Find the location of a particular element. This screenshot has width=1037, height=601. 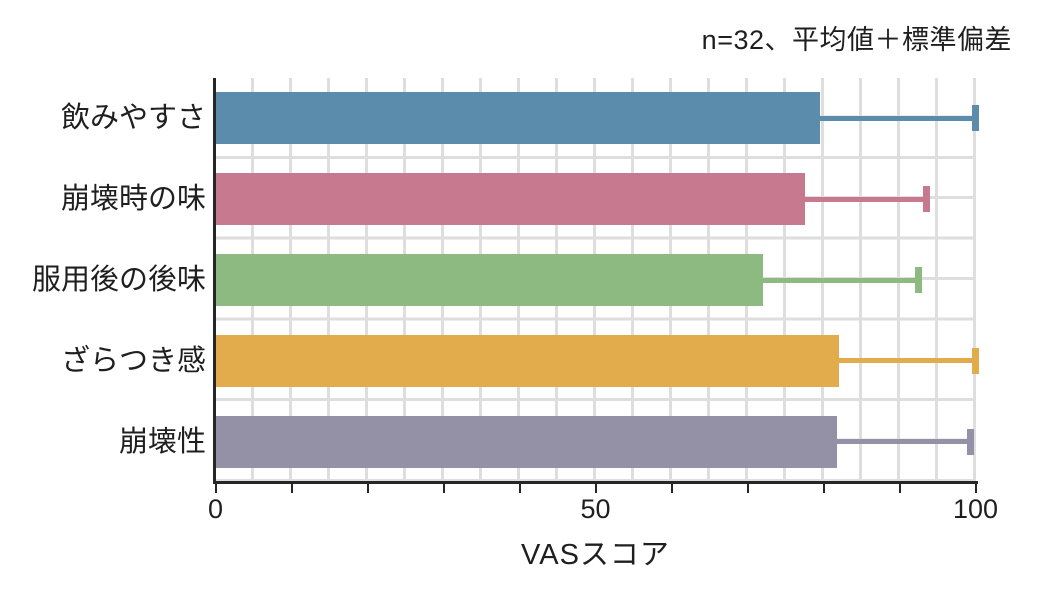

y-axis-line is located at coordinates (214, 281).